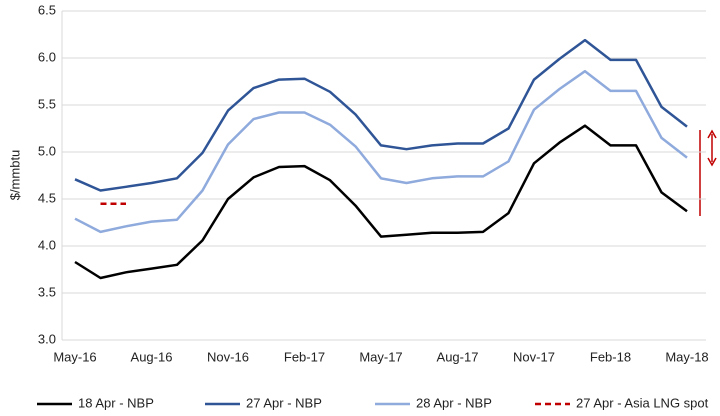 The width and height of the screenshot is (720, 416). Describe the element at coordinates (47, 103) in the screenshot. I see `y-tick-label: 5.5` at that location.